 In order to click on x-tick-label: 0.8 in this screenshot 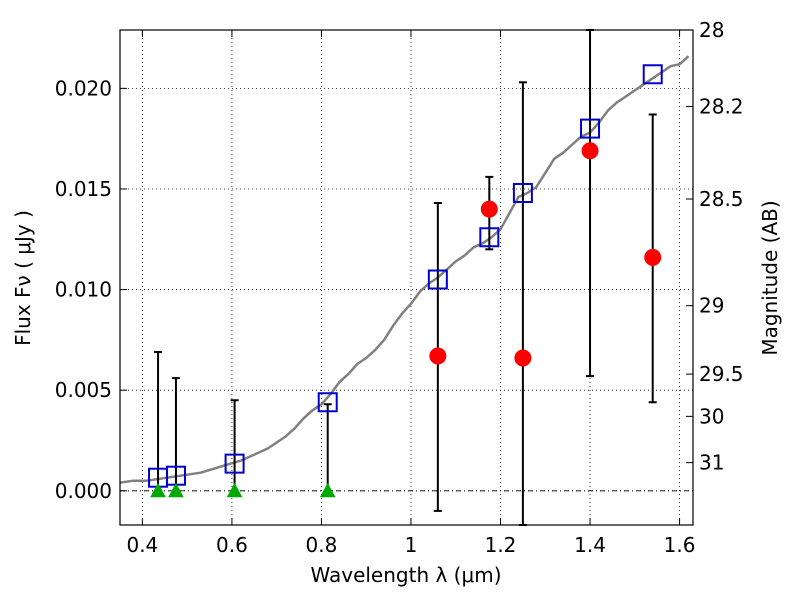, I will do `click(322, 545)`.